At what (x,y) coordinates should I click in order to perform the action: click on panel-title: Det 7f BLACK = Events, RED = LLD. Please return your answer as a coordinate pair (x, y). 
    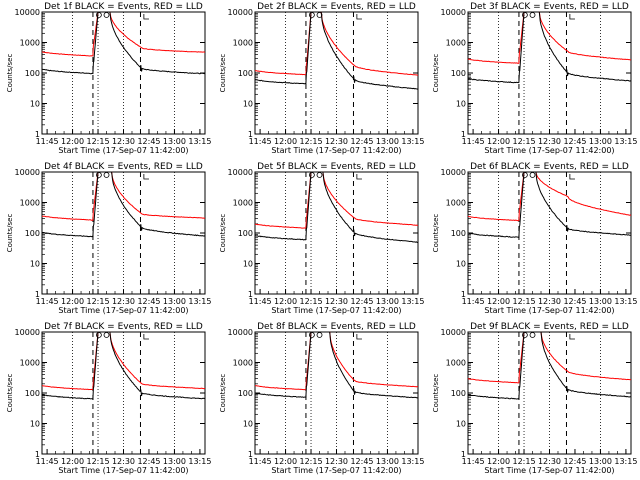
    Looking at the image, I should click on (123, 327).